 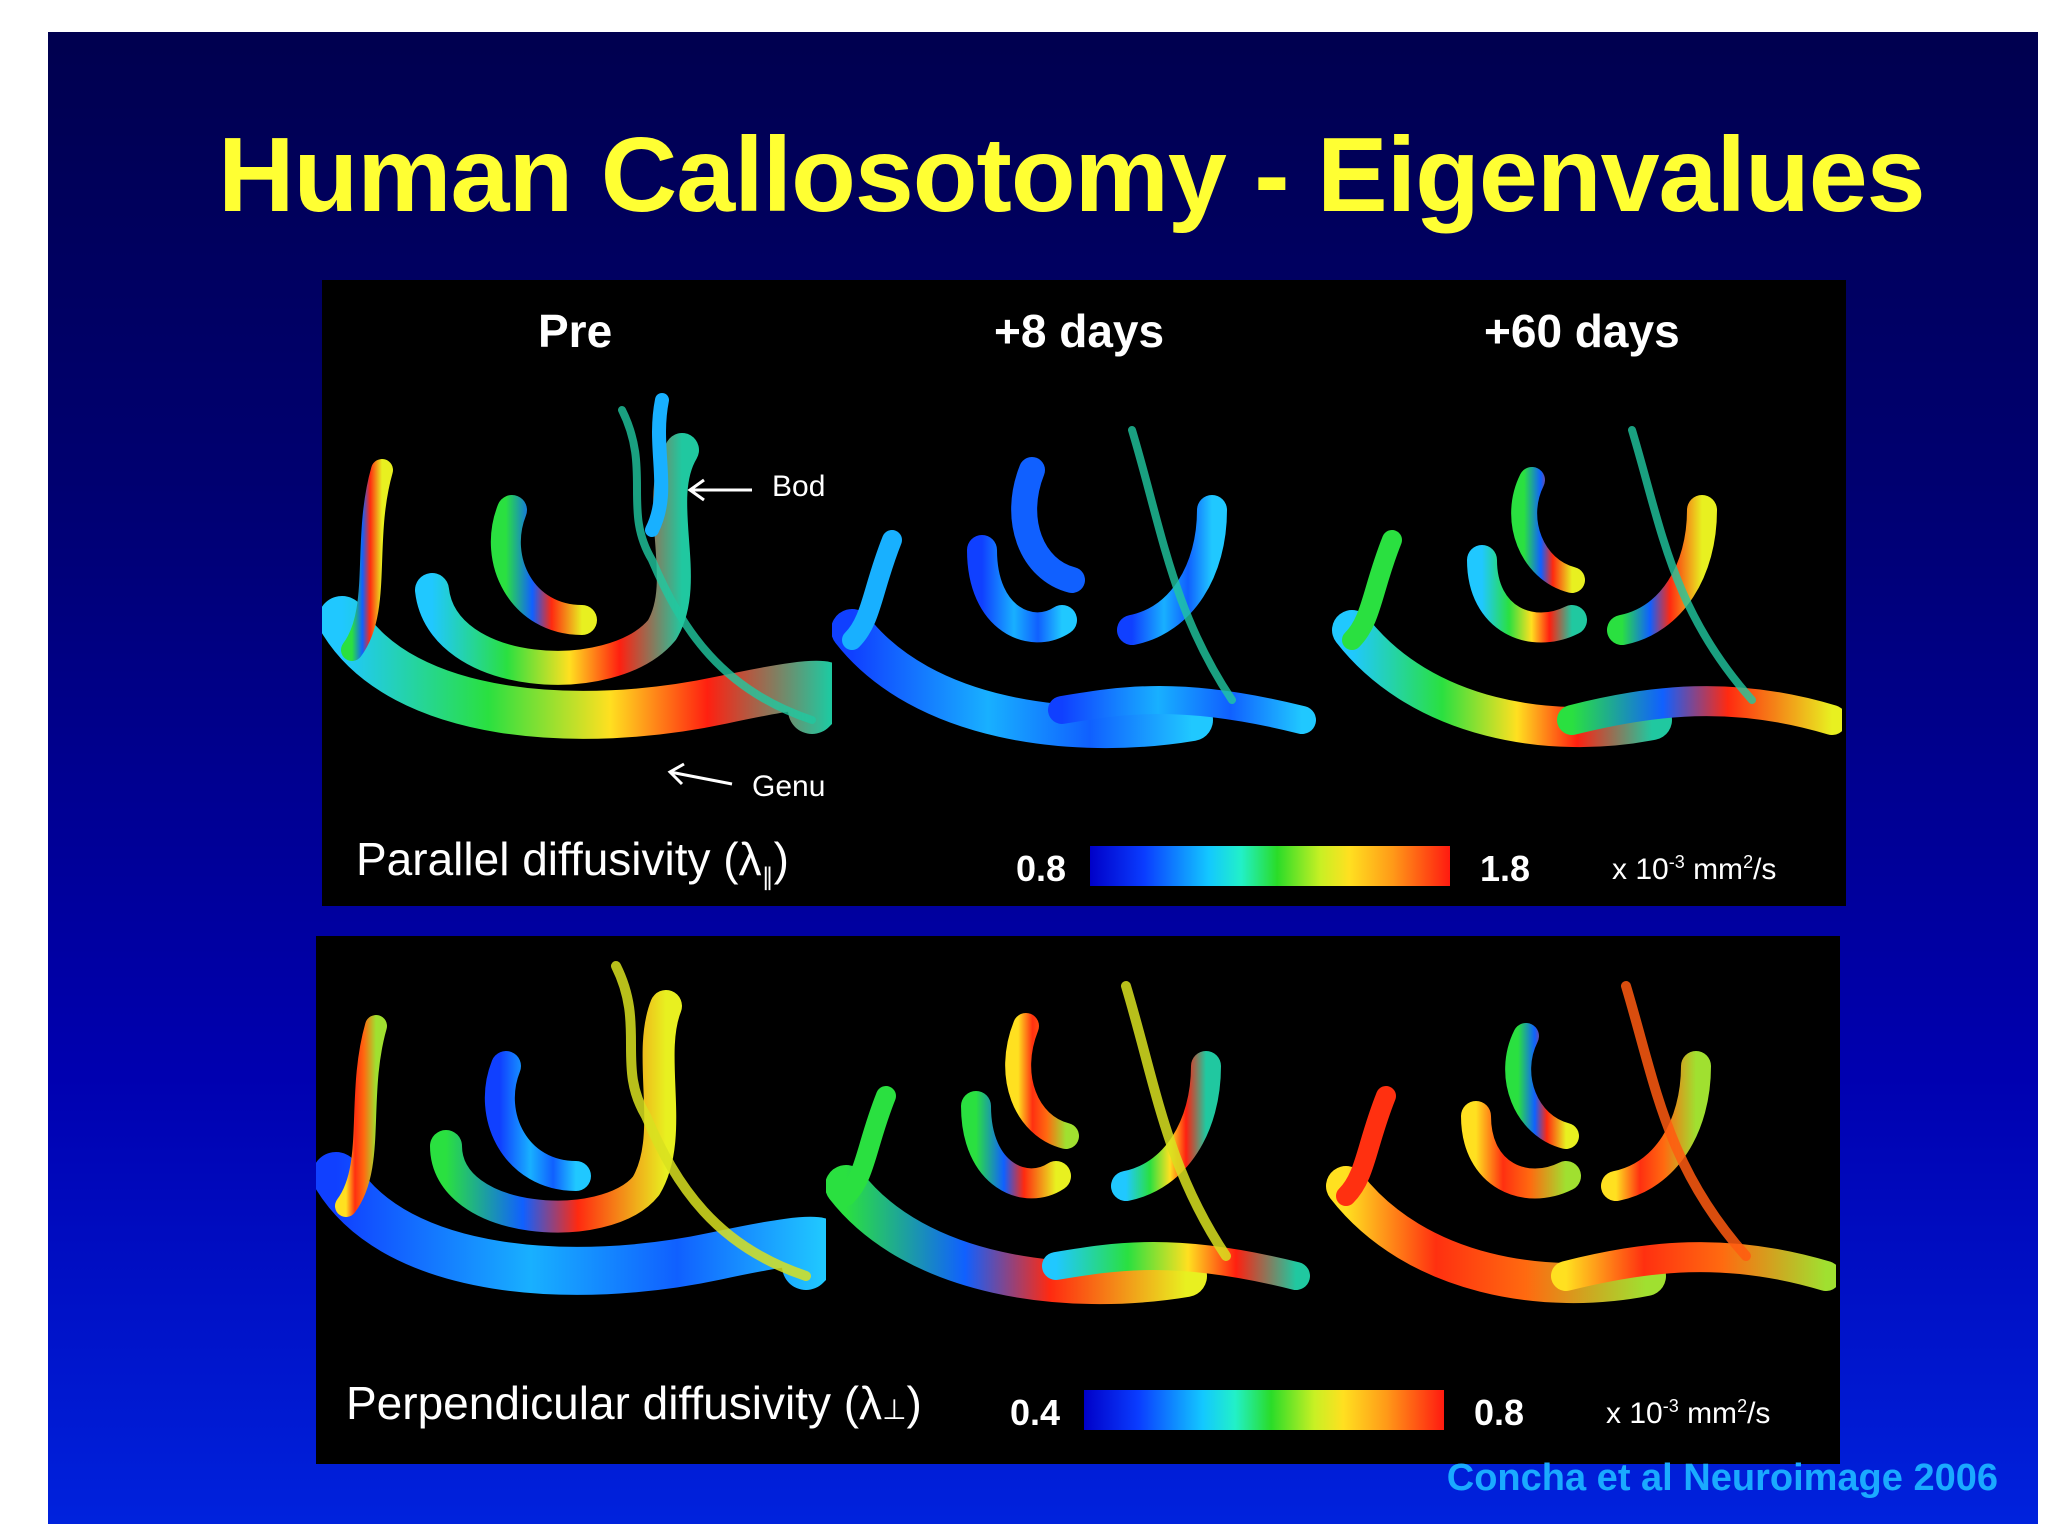 What do you see at coordinates (1079, 331) in the screenshot?
I see `column-title-8-days: +8 days` at bounding box center [1079, 331].